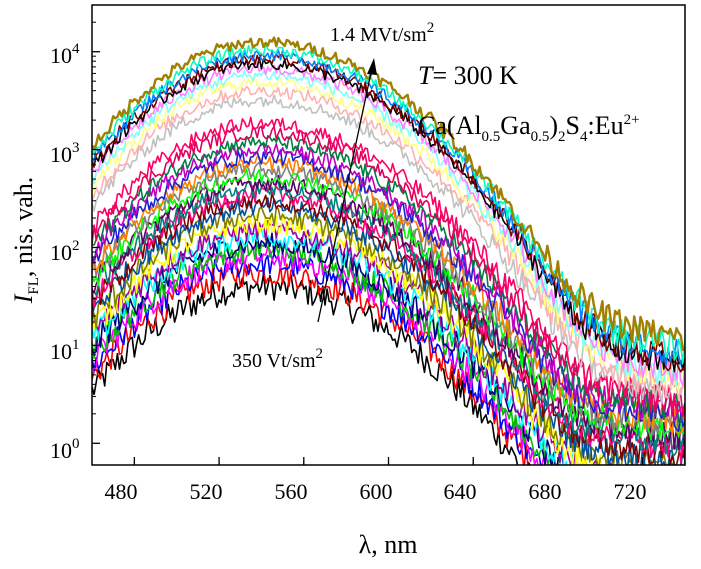  Describe the element at coordinates (388, 544) in the screenshot. I see `x-axis-title: λ, nm` at that location.